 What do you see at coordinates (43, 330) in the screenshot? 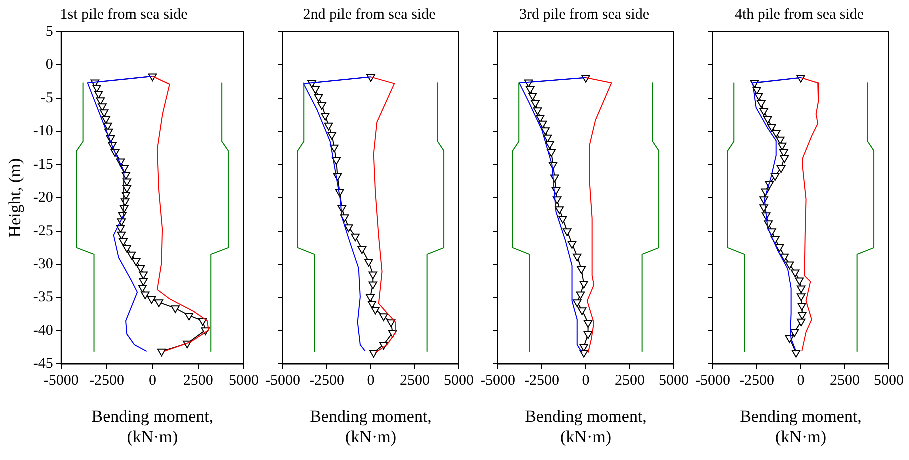
I see `y-tick-label: -40` at bounding box center [43, 330].